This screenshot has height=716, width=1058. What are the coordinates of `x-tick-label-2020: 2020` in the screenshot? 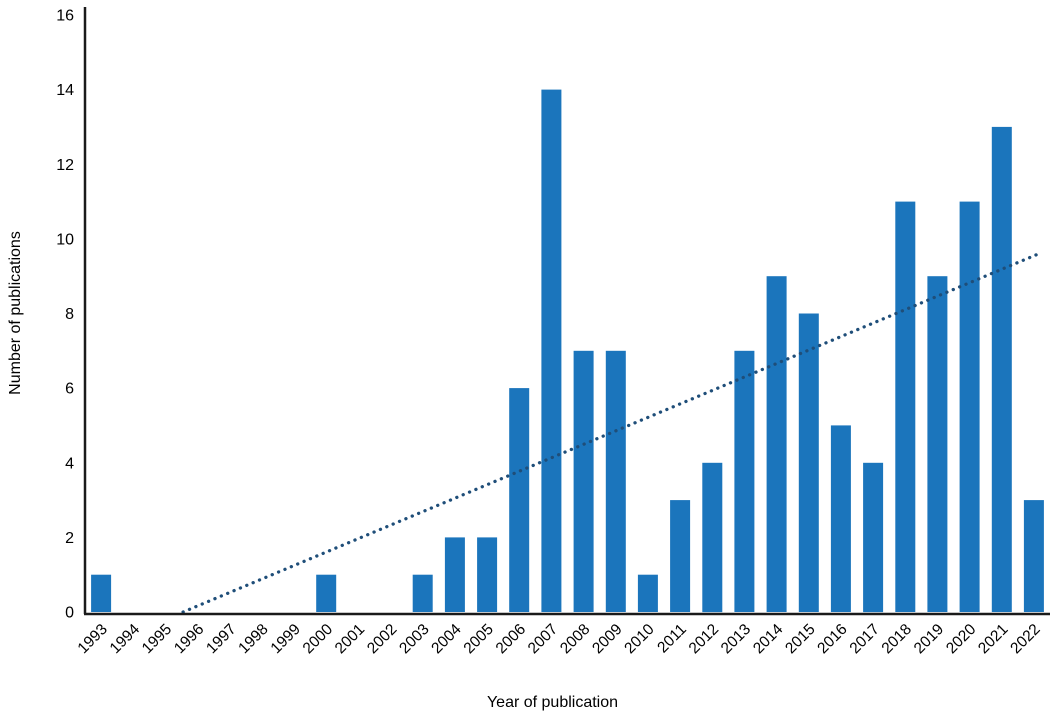 It's located at (961, 639).